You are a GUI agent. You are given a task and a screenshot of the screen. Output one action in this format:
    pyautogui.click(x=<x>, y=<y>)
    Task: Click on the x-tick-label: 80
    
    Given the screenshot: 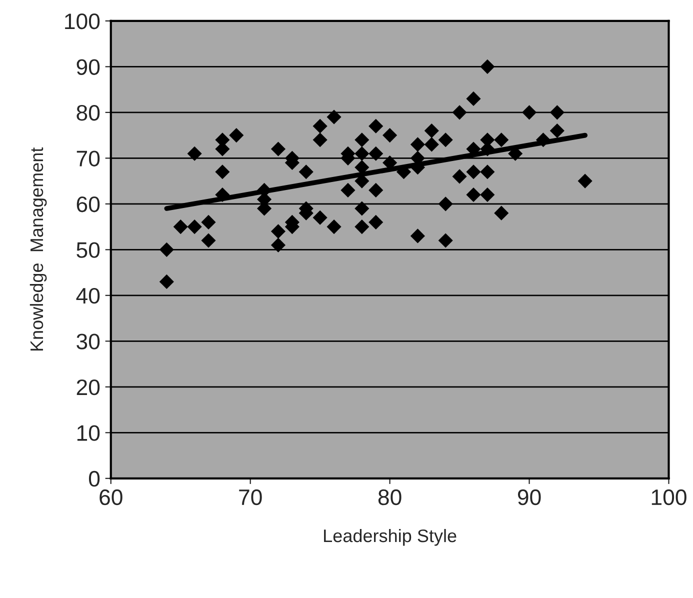 What is the action you would take?
    pyautogui.click(x=390, y=497)
    